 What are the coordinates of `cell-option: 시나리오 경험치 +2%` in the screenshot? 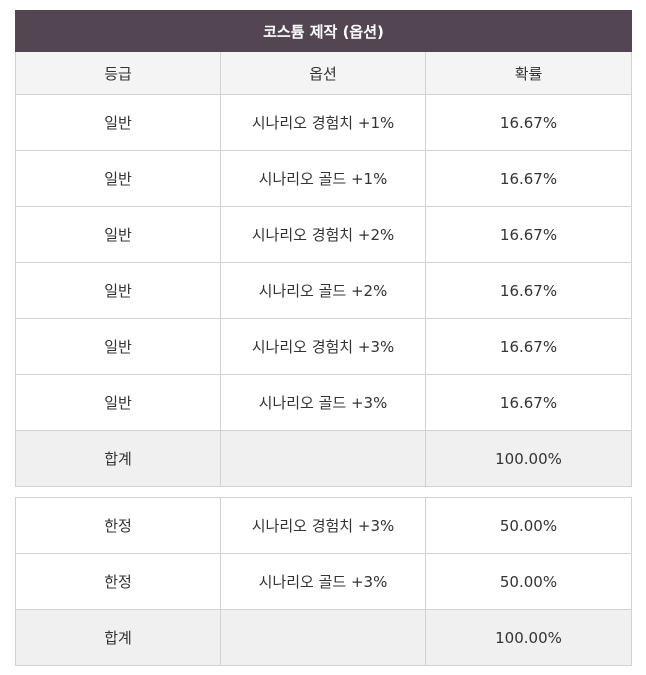 It's located at (323, 234).